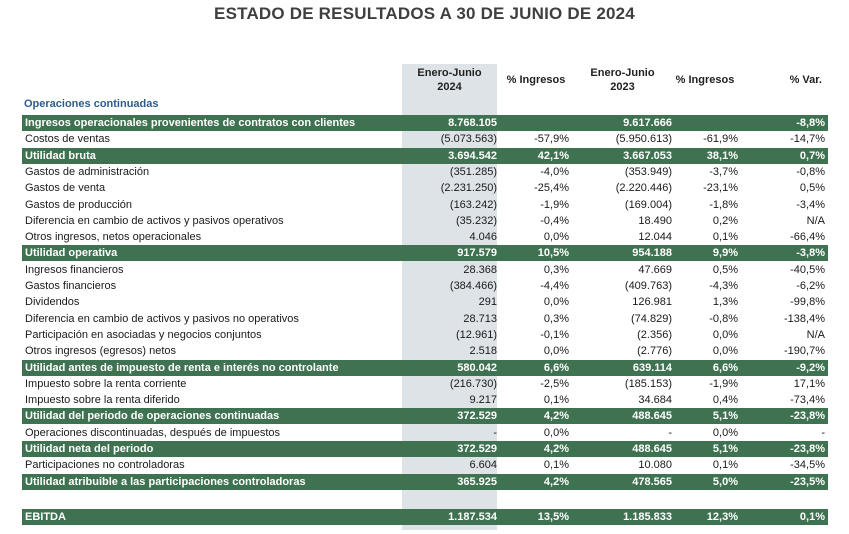 This screenshot has width=849, height=534. What do you see at coordinates (810, 205) in the screenshot?
I see `variation: -3,4%` at bounding box center [810, 205].